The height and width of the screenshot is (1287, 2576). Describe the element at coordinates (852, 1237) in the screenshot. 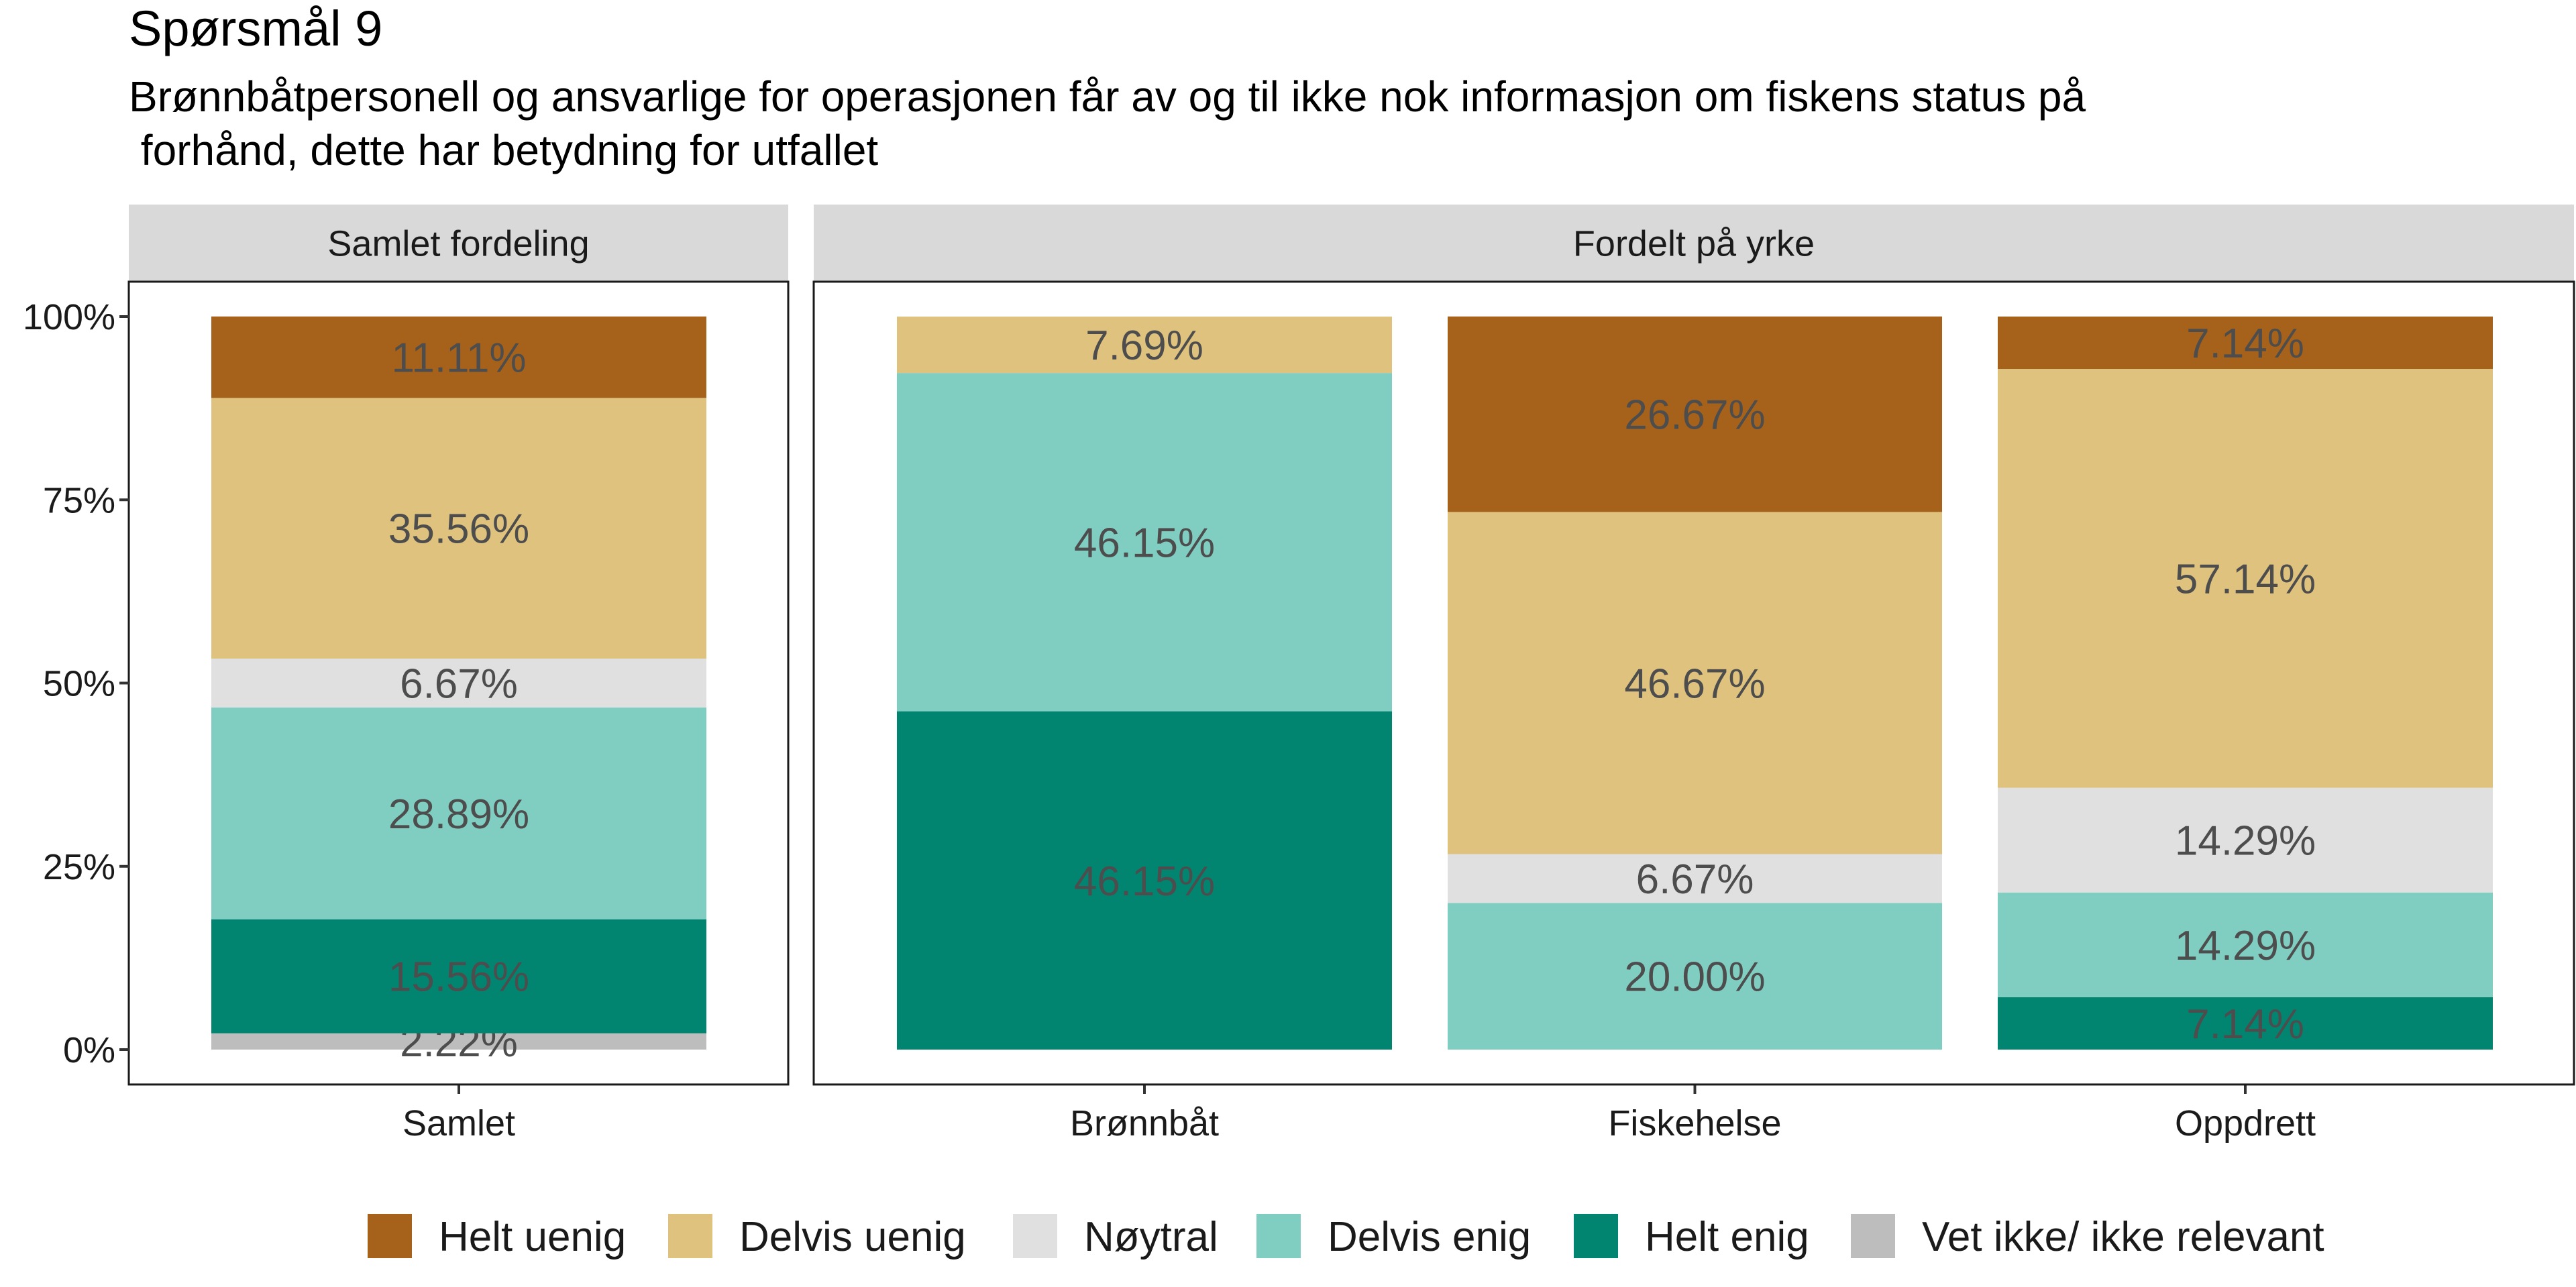

I see `legend-label: Delvis uenig` at that location.